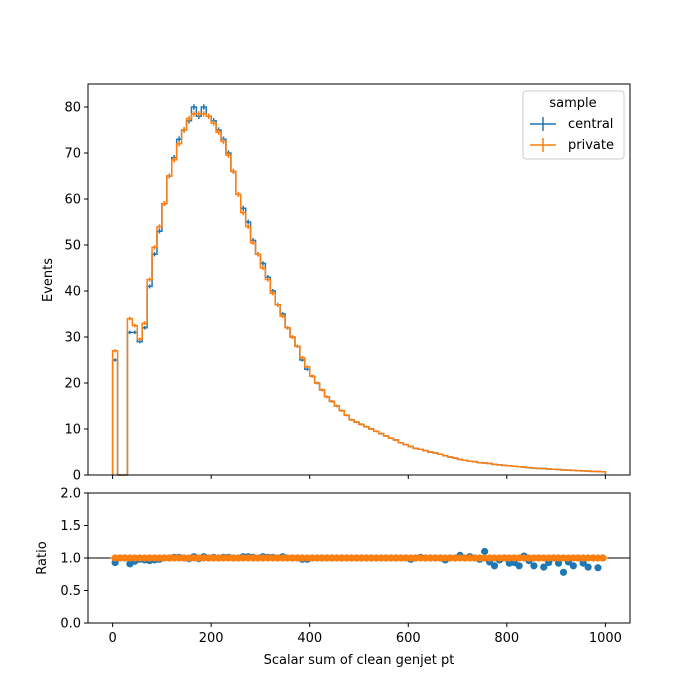 The image size is (700, 700). What do you see at coordinates (605, 638) in the screenshot?
I see `x-tick-label: 1000` at bounding box center [605, 638].